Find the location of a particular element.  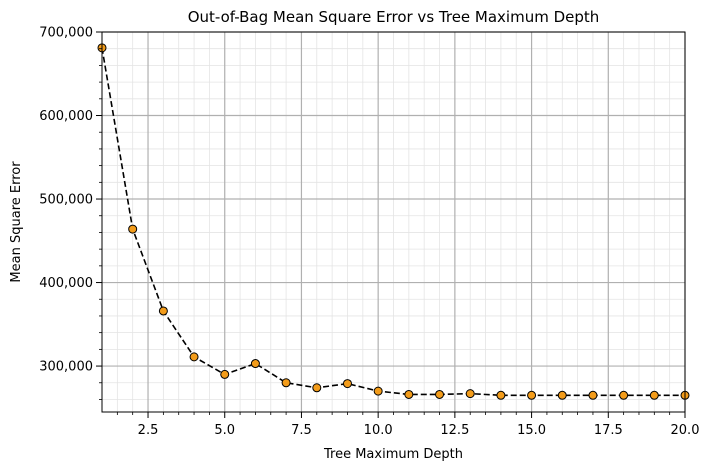

x-tick-label: 20.0 is located at coordinates (685, 430).